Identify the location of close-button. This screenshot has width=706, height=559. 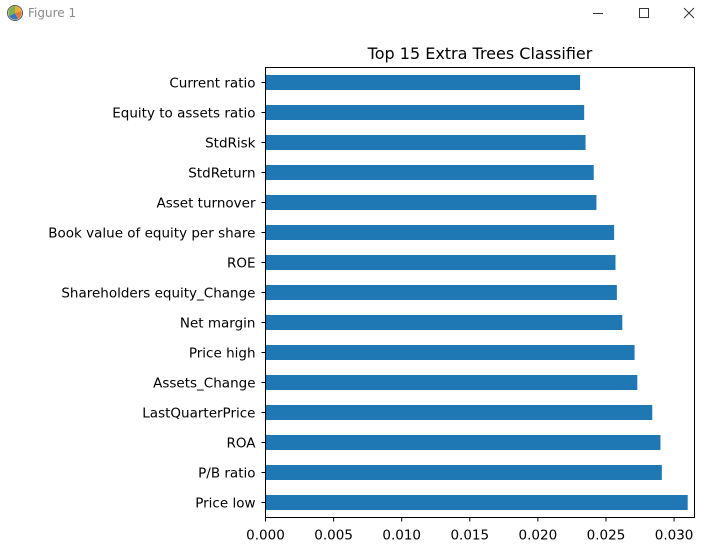
(686, 13).